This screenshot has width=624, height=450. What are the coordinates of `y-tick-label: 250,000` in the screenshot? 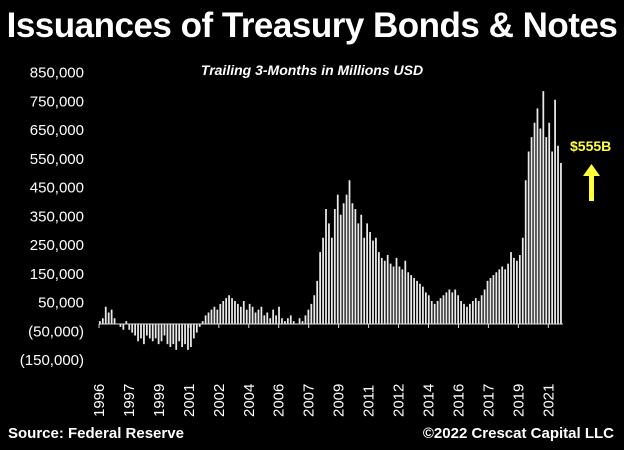 It's located at (57, 245).